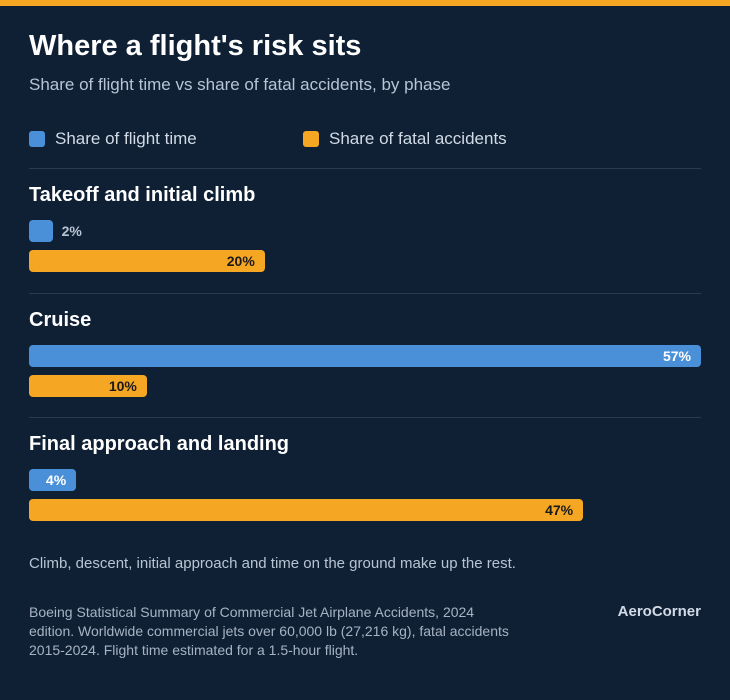  What do you see at coordinates (126, 138) in the screenshot?
I see `legend-label: Share of flight time` at bounding box center [126, 138].